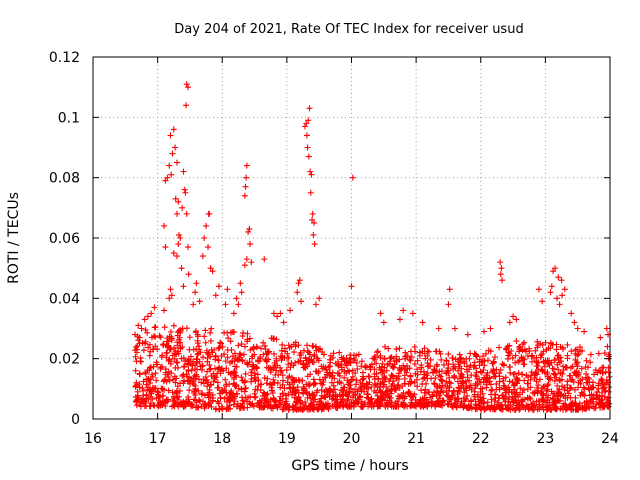  Describe the element at coordinates (64, 239) in the screenshot. I see `y-tick-label: 0.06` at that location.